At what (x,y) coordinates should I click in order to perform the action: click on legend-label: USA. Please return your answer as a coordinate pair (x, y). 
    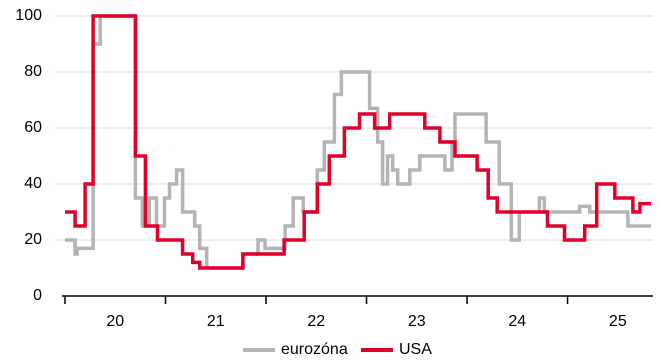
    Looking at the image, I should click on (415, 349).